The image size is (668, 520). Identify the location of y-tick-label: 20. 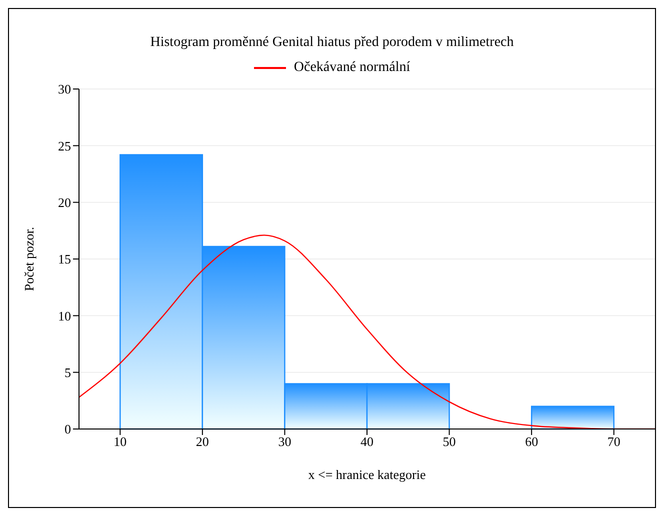
(64, 202).